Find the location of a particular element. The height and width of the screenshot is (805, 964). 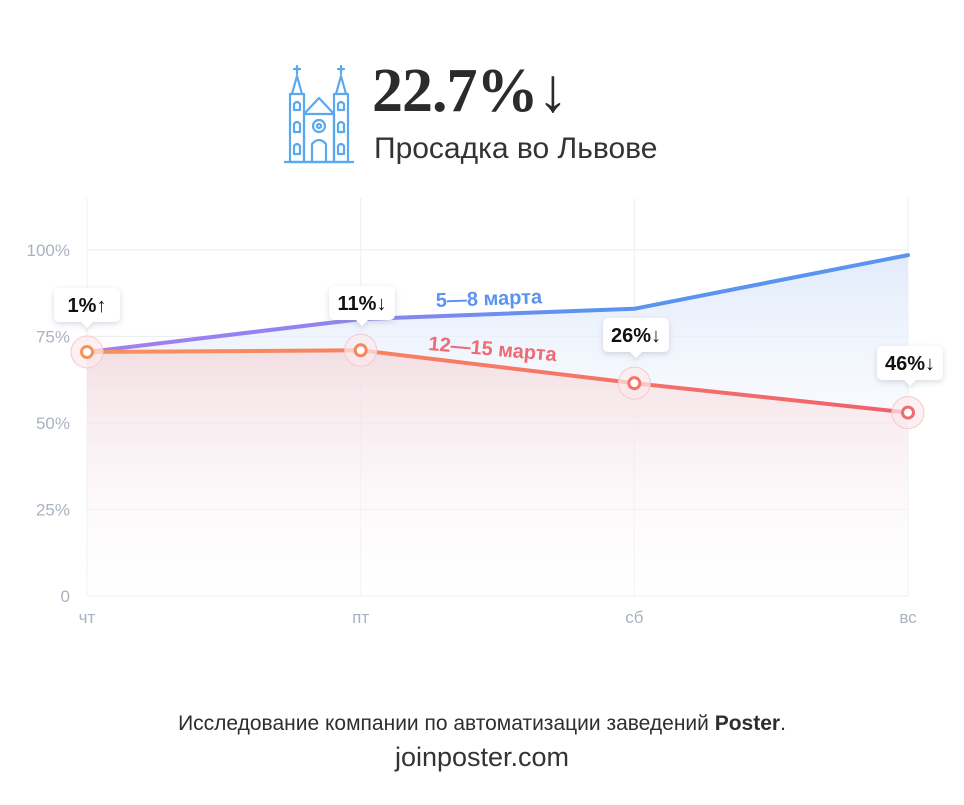

footer-suffix: . is located at coordinates (783, 723).